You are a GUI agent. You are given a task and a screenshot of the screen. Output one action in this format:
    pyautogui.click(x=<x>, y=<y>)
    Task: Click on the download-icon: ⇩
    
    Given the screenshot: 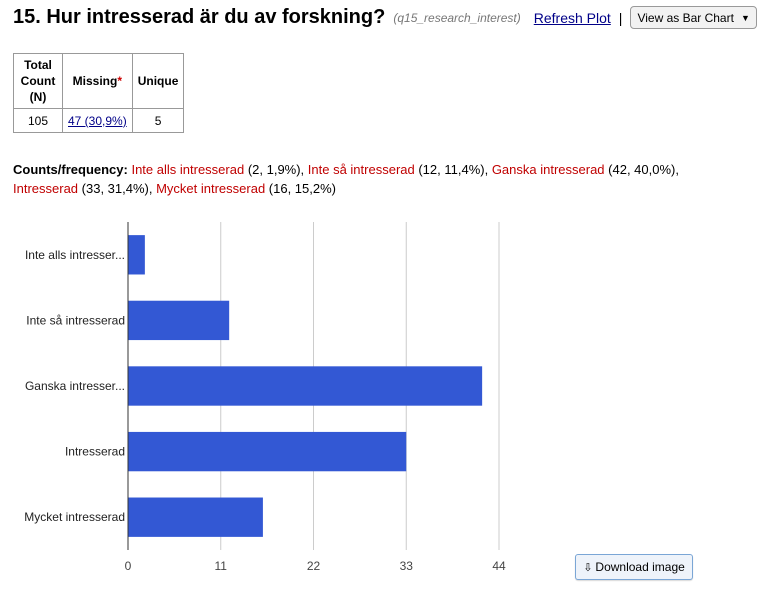 What is the action you would take?
    pyautogui.click(x=588, y=567)
    